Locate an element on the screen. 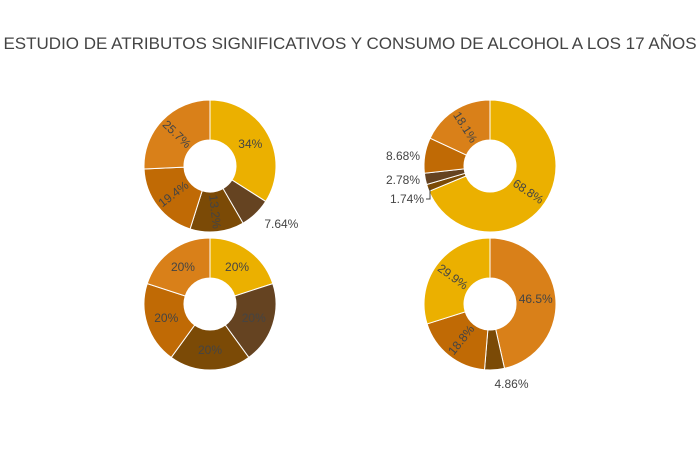  slice-label: 4.86% is located at coordinates (512, 384).